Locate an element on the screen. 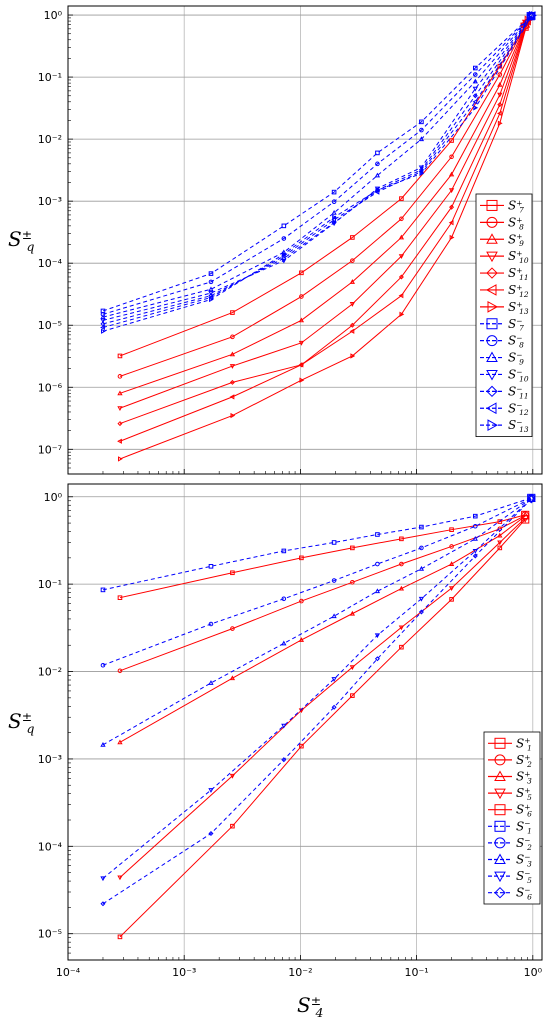 This screenshot has height=1022, width=548. legend-label: S+ 13 is located at coordinates (518, 308).